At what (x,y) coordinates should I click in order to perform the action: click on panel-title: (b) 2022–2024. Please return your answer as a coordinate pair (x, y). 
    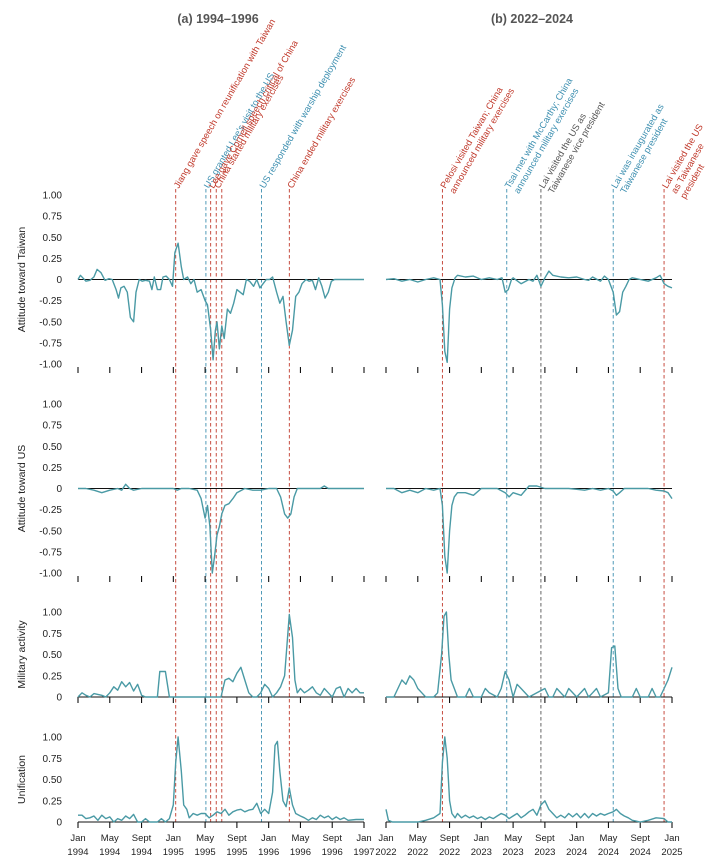
    Looking at the image, I should click on (532, 19).